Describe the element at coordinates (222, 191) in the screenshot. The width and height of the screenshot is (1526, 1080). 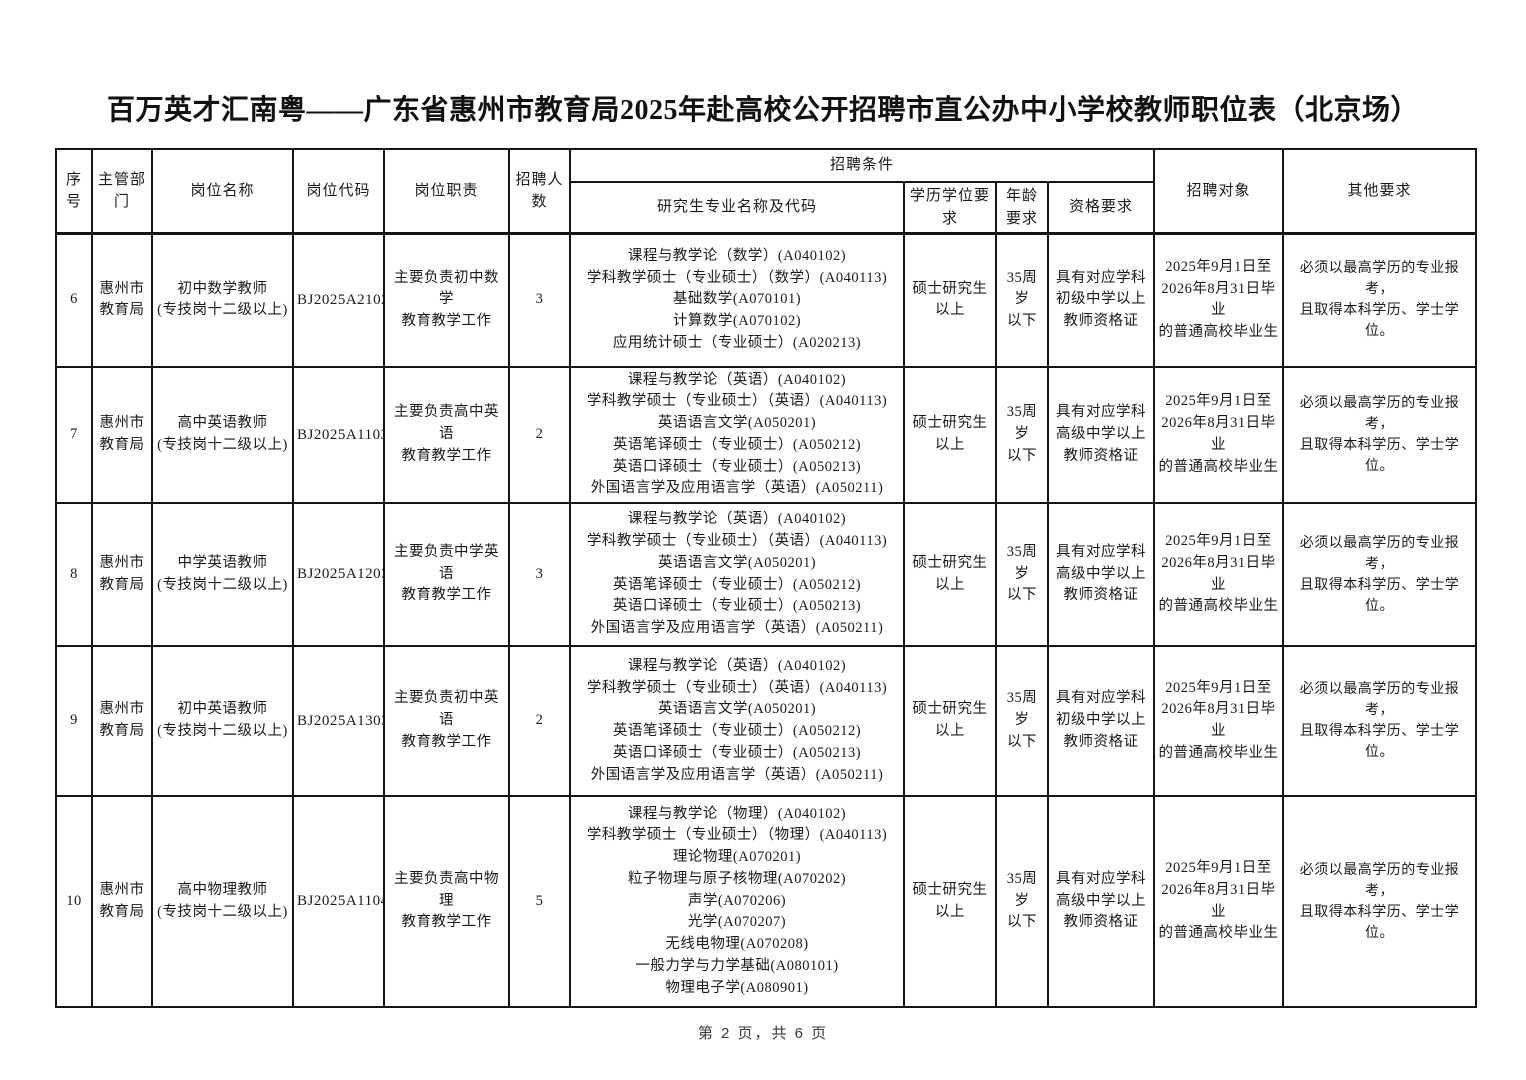
I see `header-post-name: 岗位名称` at that location.